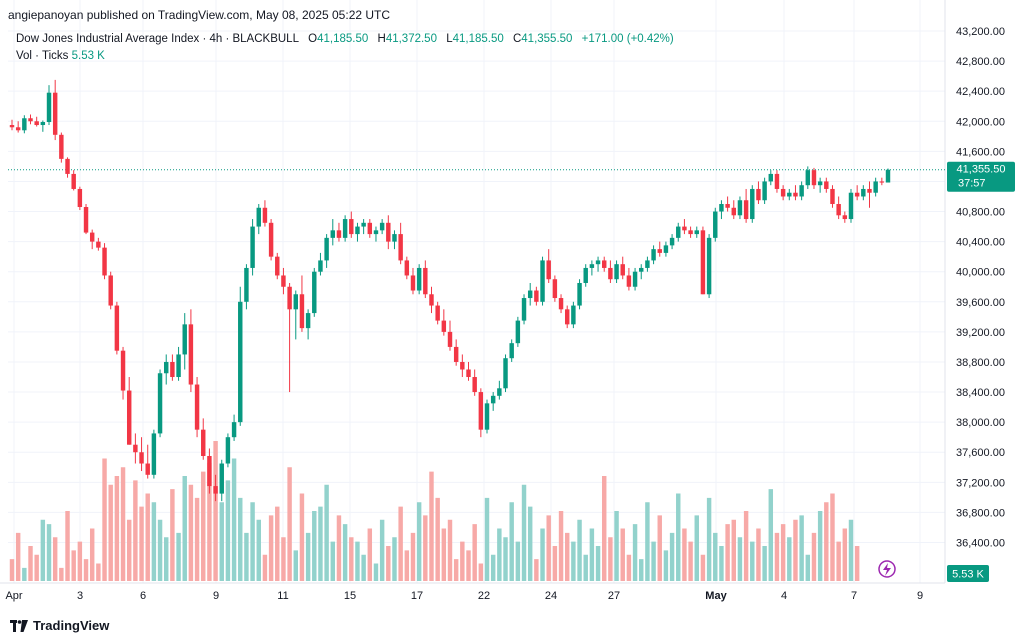 The height and width of the screenshot is (641, 1024). Describe the element at coordinates (887, 569) in the screenshot. I see `lightning-icon` at that location.